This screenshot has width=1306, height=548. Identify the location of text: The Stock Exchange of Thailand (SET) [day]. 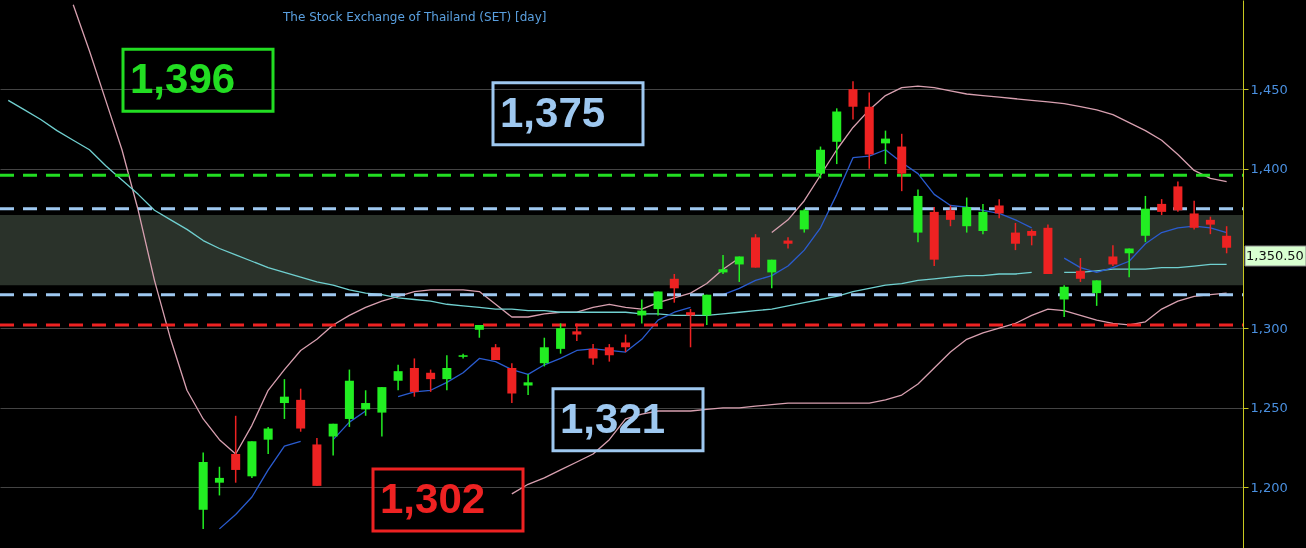
(414, 17).